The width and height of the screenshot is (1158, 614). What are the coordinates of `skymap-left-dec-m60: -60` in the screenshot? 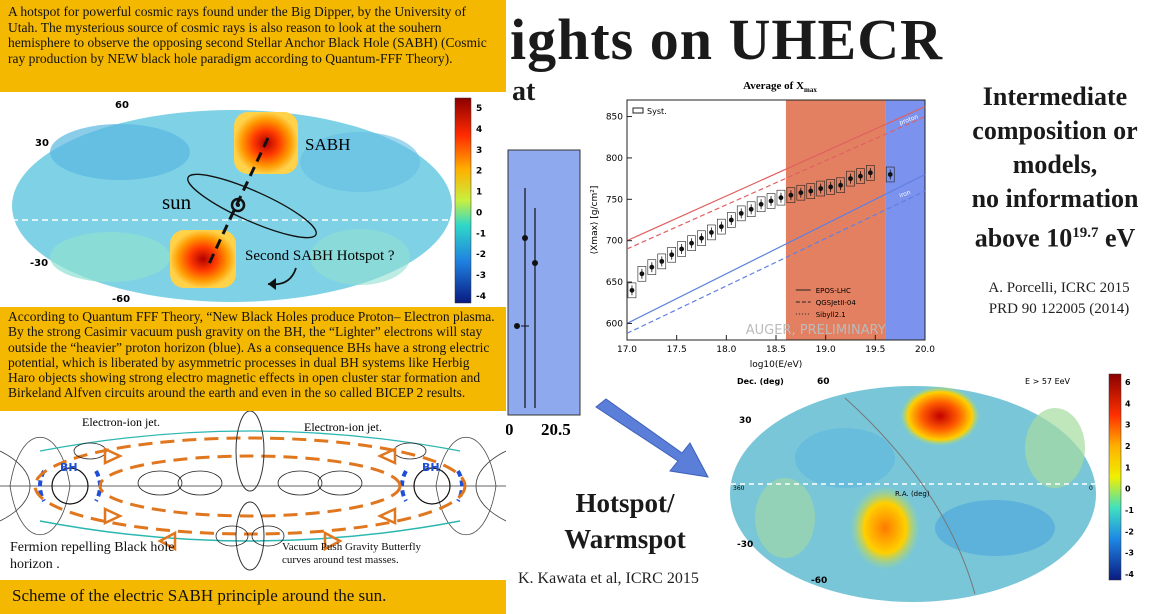 It's located at (121, 299).